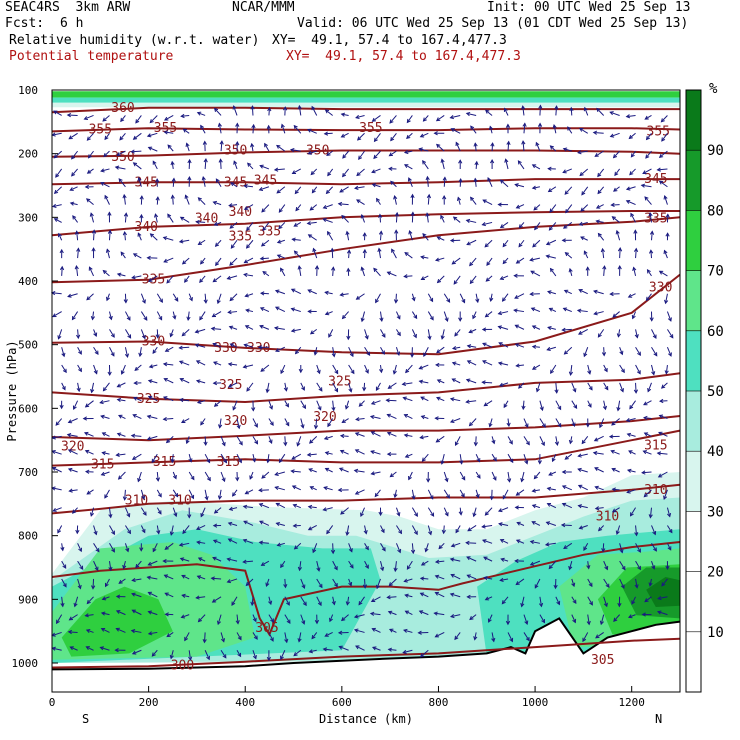 The height and width of the screenshot is (740, 740). What do you see at coordinates (153, 341) in the screenshot?
I see `theta-label-330: 330` at bounding box center [153, 341].